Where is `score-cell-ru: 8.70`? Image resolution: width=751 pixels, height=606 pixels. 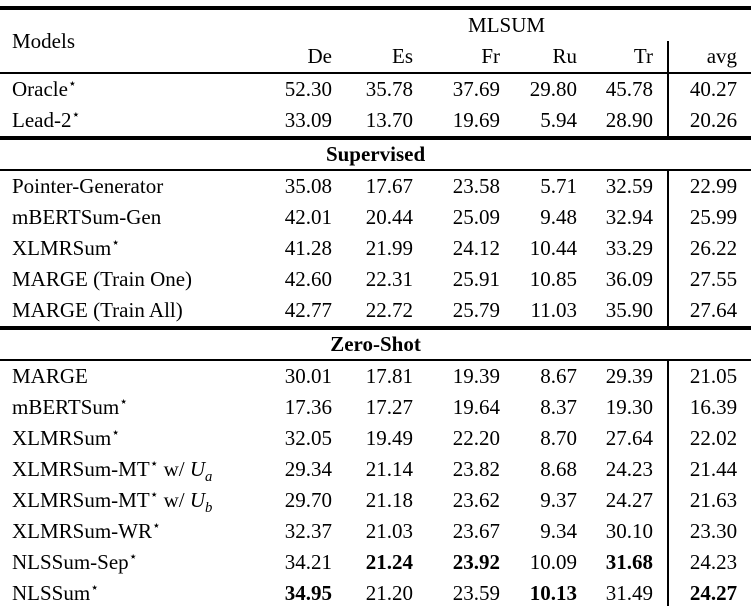
score-cell-ru: 8.70 is located at coordinates (558, 438).